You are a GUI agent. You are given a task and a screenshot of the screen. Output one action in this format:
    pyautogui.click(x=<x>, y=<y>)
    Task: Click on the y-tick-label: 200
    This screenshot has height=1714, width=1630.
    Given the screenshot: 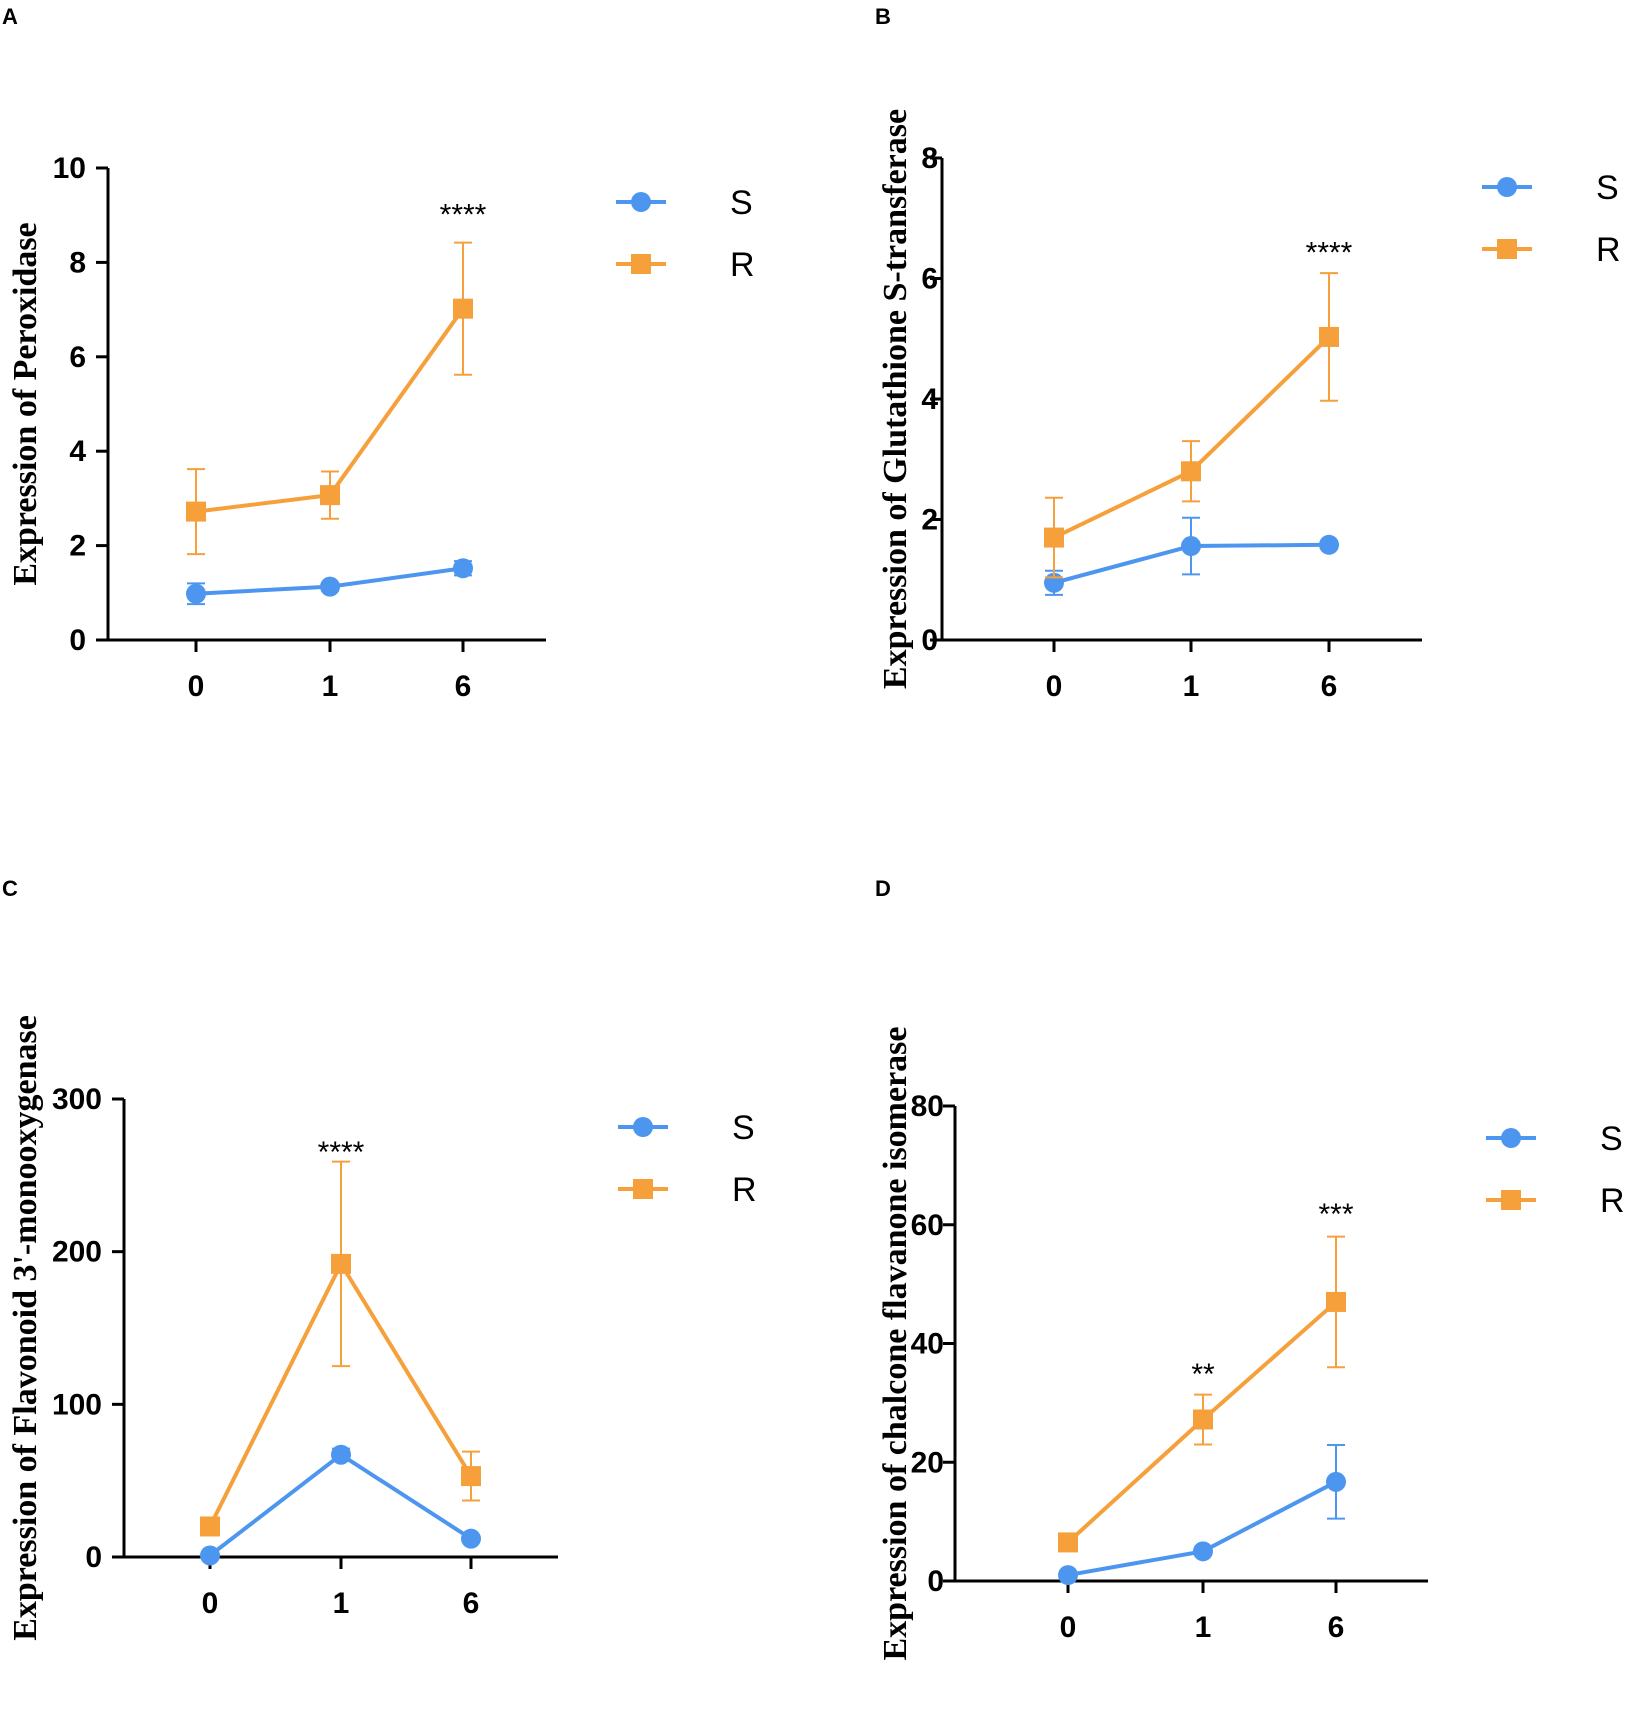 What is the action you would take?
    pyautogui.click(x=77, y=1252)
    